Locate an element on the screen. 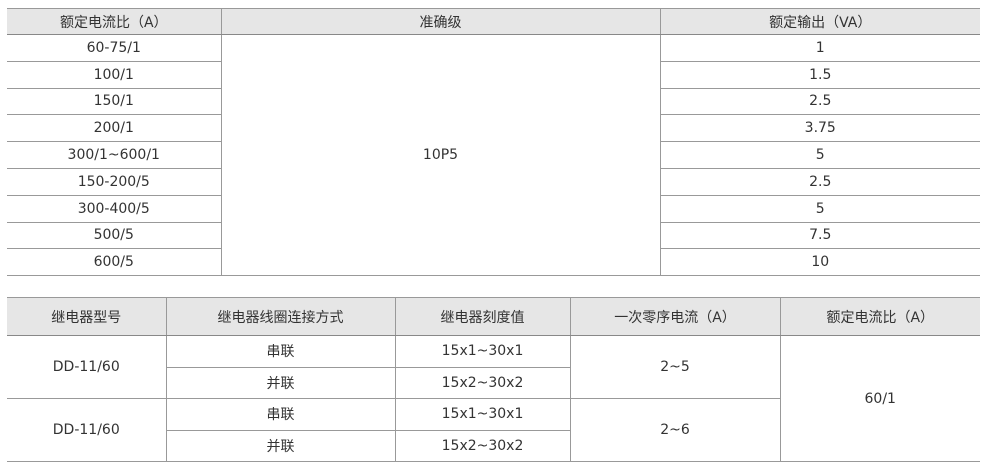 The image size is (982, 465). table-row: DD-11/60 串联 15x1~30x1 2~6 is located at coordinates (493, 430).